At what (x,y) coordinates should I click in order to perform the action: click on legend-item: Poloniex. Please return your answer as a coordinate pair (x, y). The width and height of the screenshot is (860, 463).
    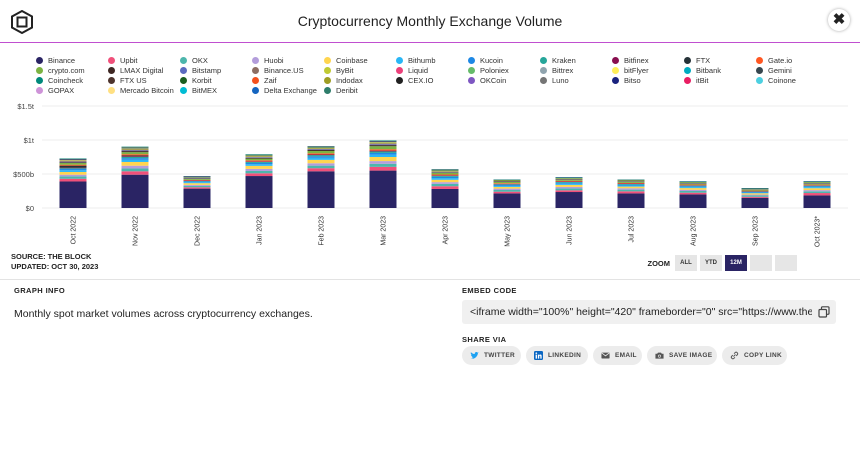
    Looking at the image, I should click on (488, 71).